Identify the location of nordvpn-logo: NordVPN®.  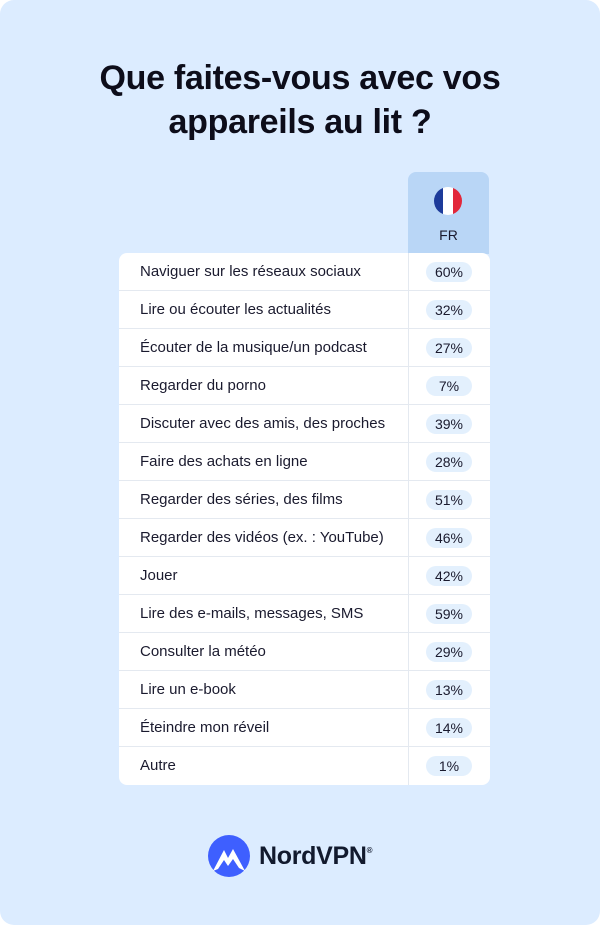
(290, 856).